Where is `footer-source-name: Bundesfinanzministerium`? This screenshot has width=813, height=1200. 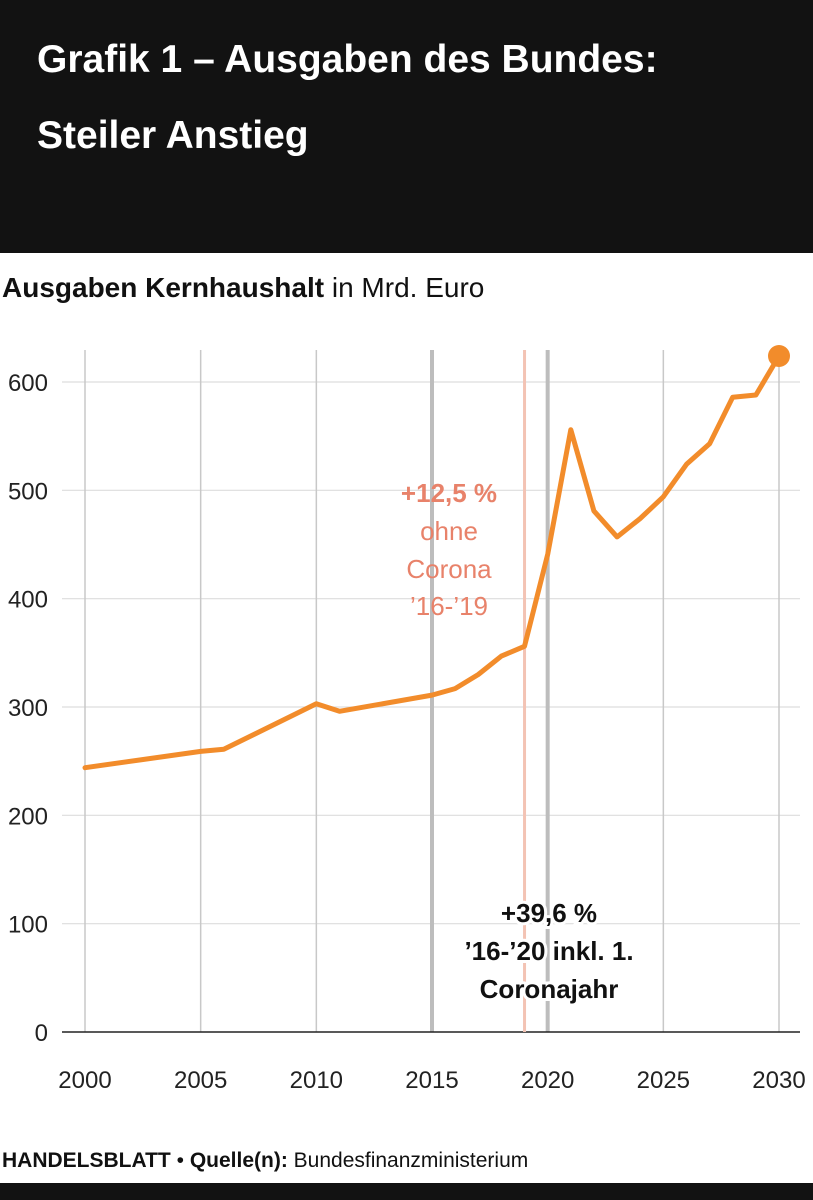 footer-source-name: Bundesfinanzministerium is located at coordinates (411, 1160).